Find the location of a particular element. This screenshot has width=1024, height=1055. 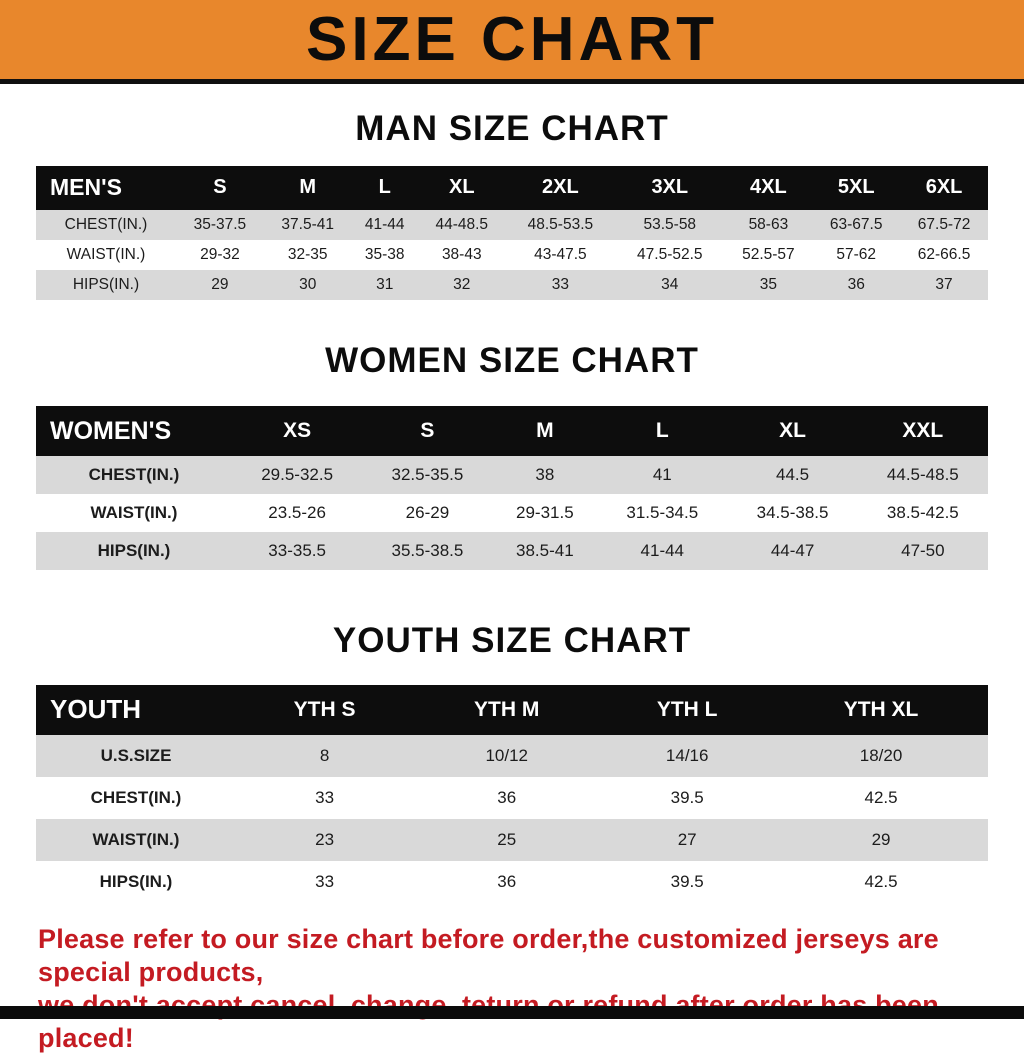

size-column-header: YTH M is located at coordinates (507, 709).